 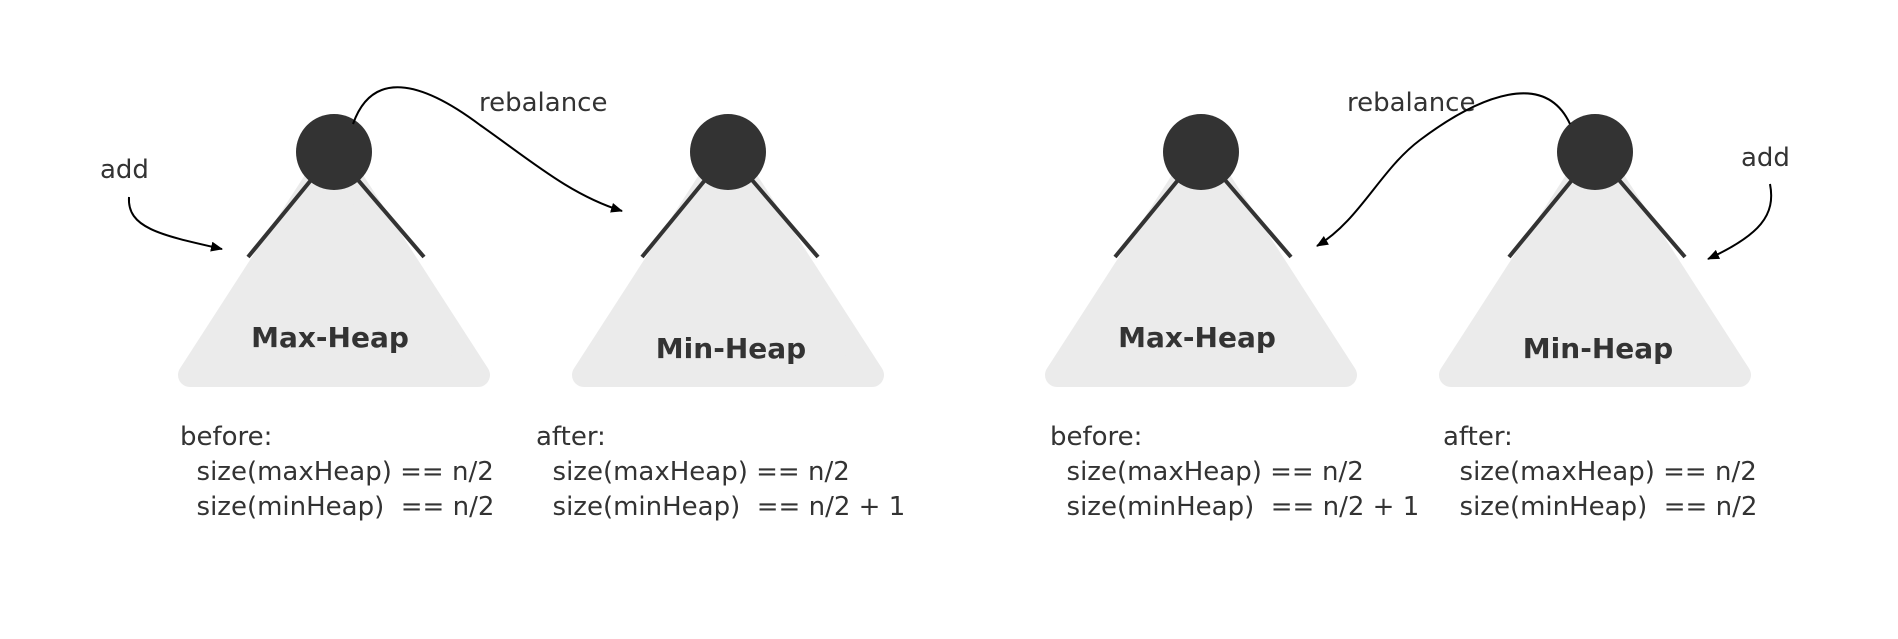 I want to click on right-max-heap: Max-Heap, so click(x=1201, y=250).